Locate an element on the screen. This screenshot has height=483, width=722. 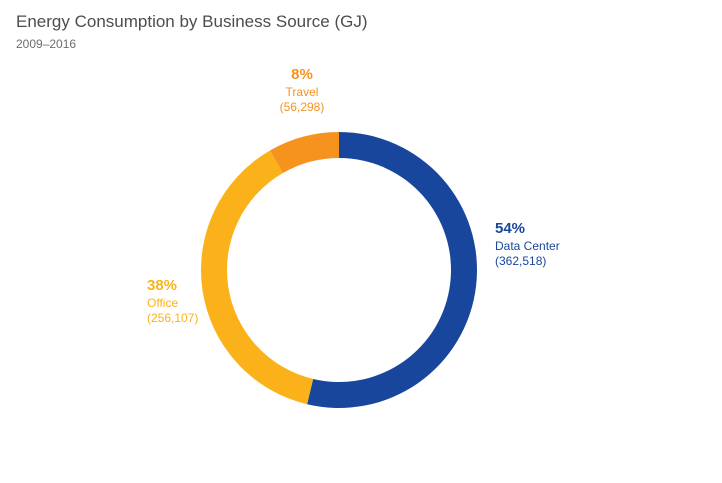
donut-slice-data-center is located at coordinates (392, 270).